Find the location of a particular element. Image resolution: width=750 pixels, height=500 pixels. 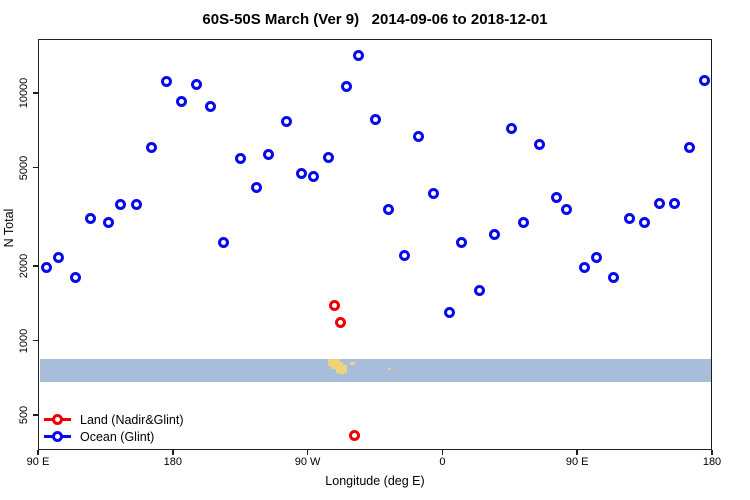

y-axis-tick-label: 5000 is located at coordinates (24, 167).